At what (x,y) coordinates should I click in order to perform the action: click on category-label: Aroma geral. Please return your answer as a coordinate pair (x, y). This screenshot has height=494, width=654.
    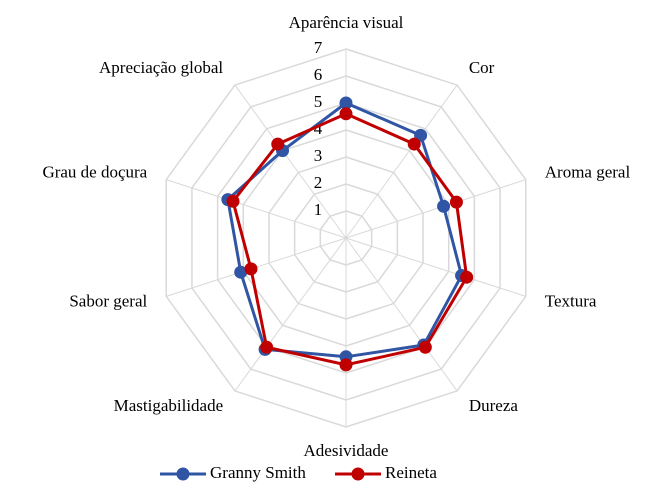
    Looking at the image, I should click on (588, 171).